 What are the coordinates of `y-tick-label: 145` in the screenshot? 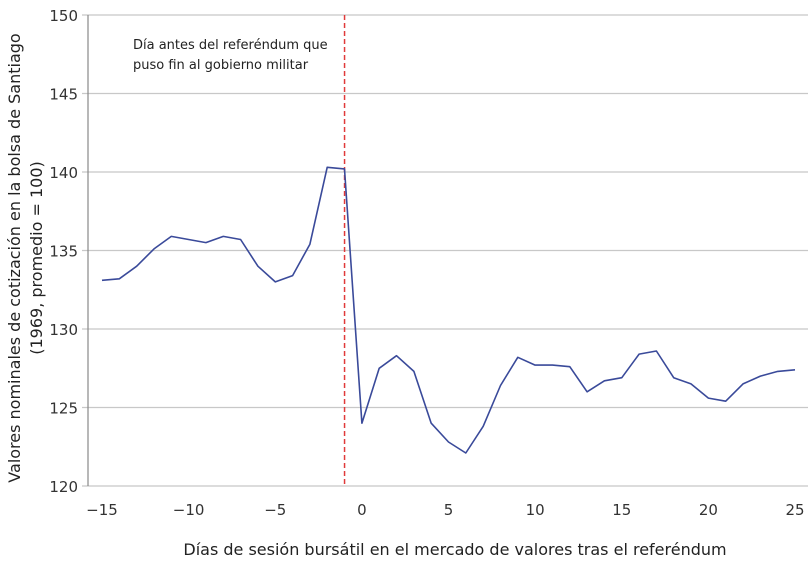 It's located at (63, 95).